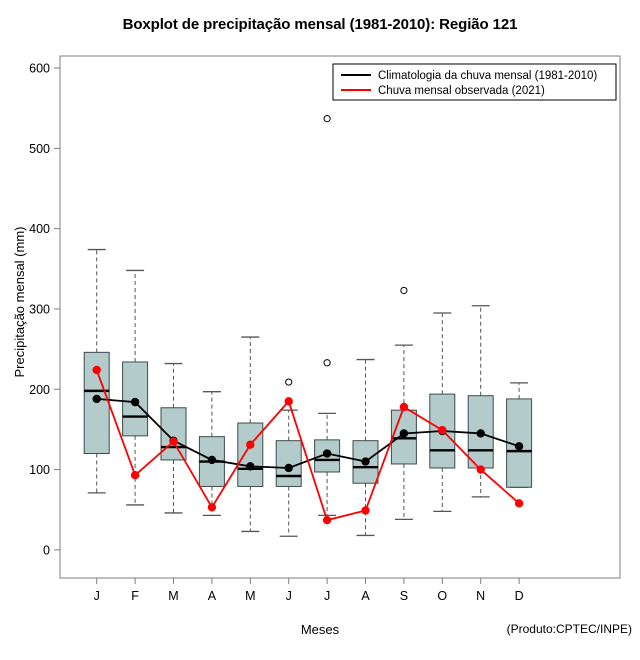 The height and width of the screenshot is (660, 640). I want to click on x-axis-label: Meses, so click(320, 629).